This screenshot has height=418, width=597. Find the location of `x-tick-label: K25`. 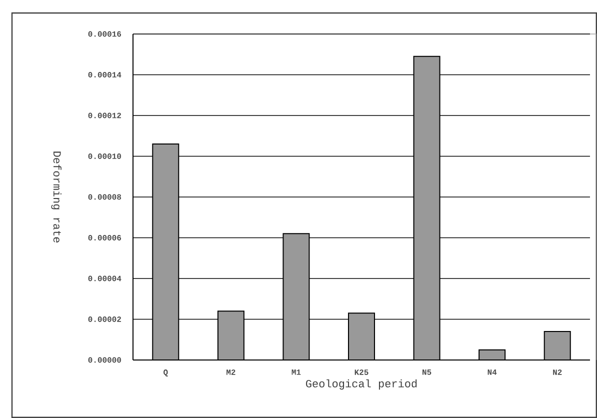

x-tick-label: K25 is located at coordinates (361, 372).